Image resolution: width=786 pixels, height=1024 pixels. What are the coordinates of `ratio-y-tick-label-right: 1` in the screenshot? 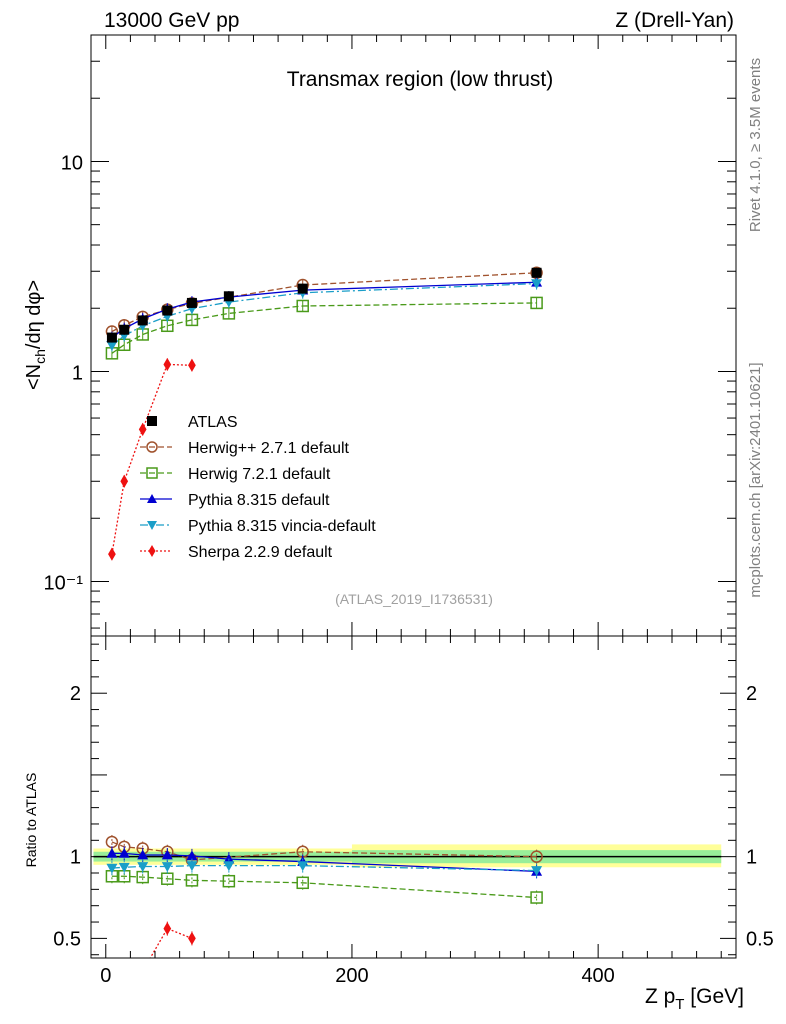 It's located at (751, 858).